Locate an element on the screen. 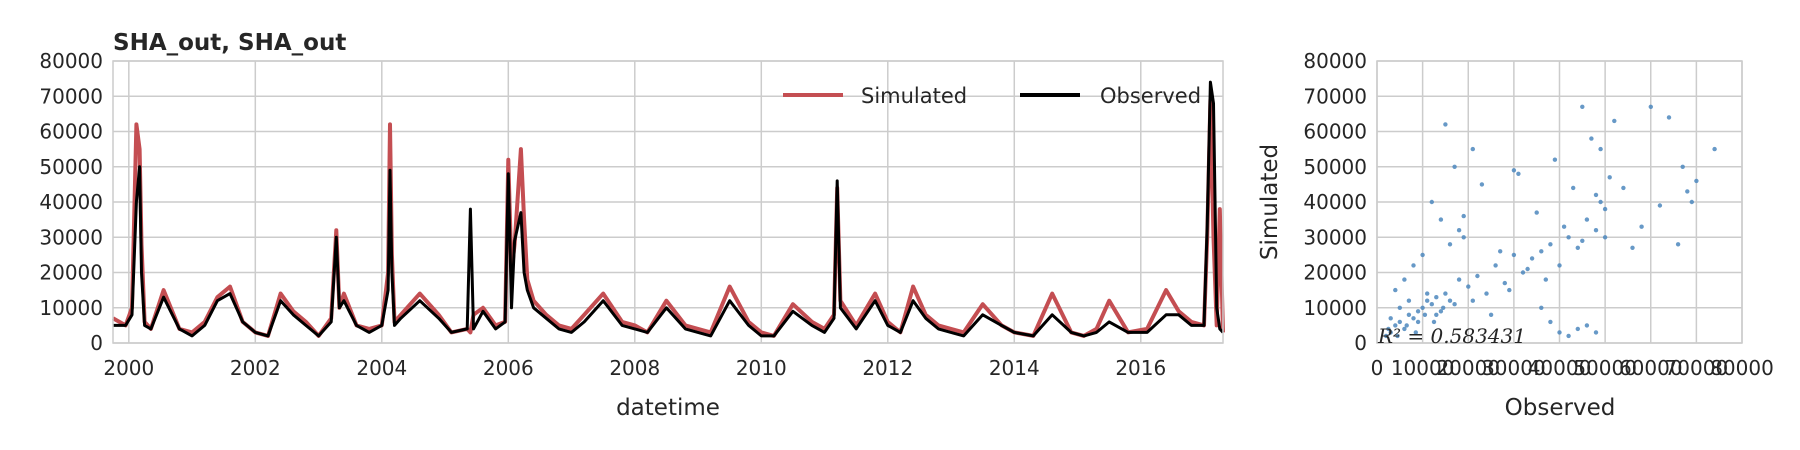  scatter-x-tick-label: 30000 is located at coordinates (1514, 368).